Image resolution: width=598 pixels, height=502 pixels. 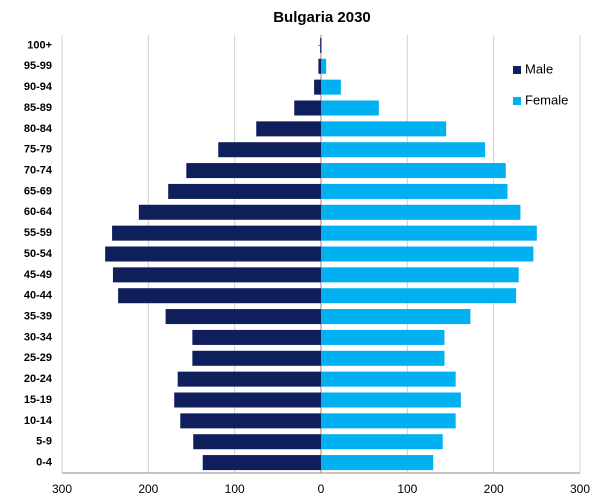 What do you see at coordinates (38, 379) in the screenshot?
I see `y-tick-label: 20-24` at bounding box center [38, 379].